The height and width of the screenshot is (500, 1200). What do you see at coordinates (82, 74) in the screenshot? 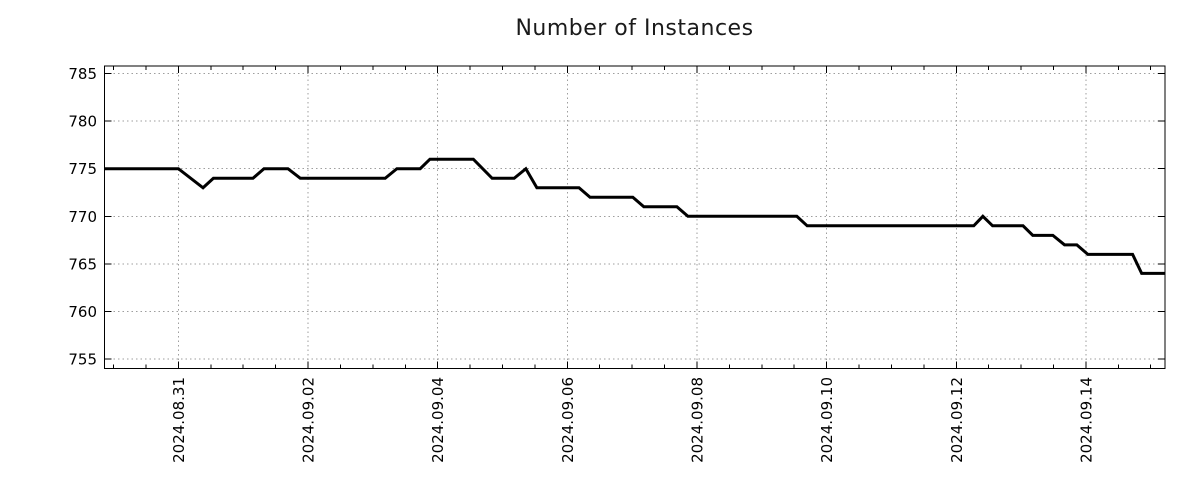
I see `y-tick-label: 785` at bounding box center [82, 74].